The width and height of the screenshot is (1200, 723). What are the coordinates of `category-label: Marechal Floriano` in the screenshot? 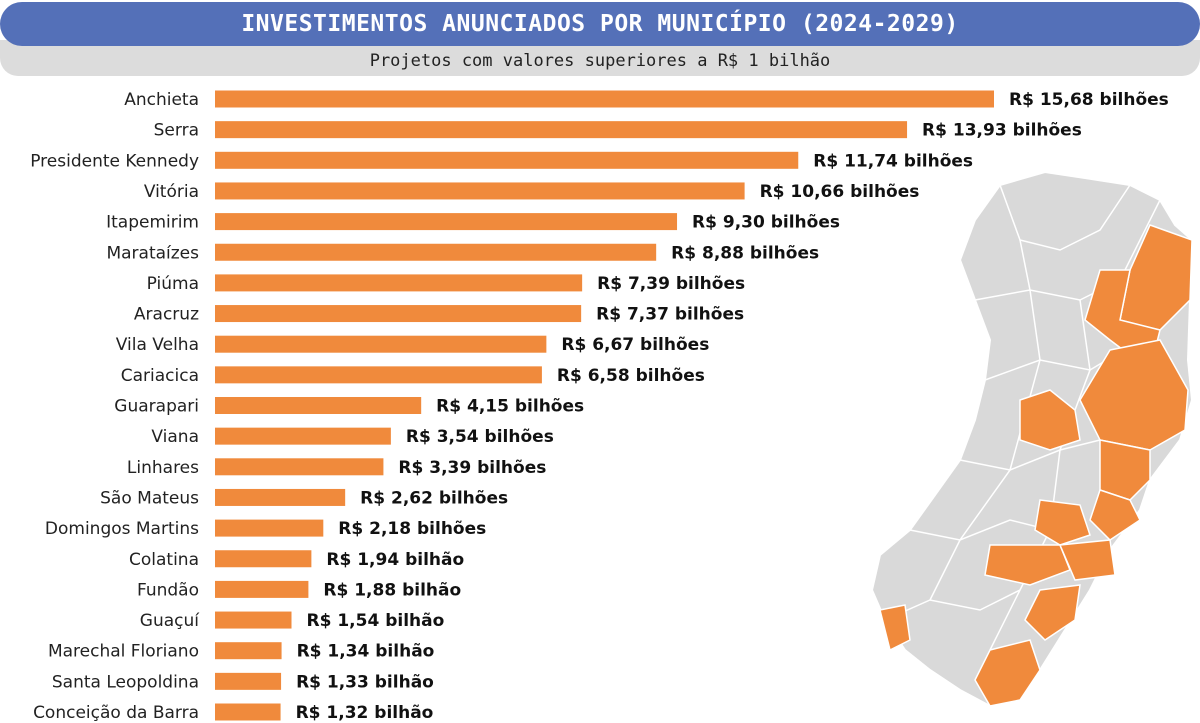 It's located at (123, 652).